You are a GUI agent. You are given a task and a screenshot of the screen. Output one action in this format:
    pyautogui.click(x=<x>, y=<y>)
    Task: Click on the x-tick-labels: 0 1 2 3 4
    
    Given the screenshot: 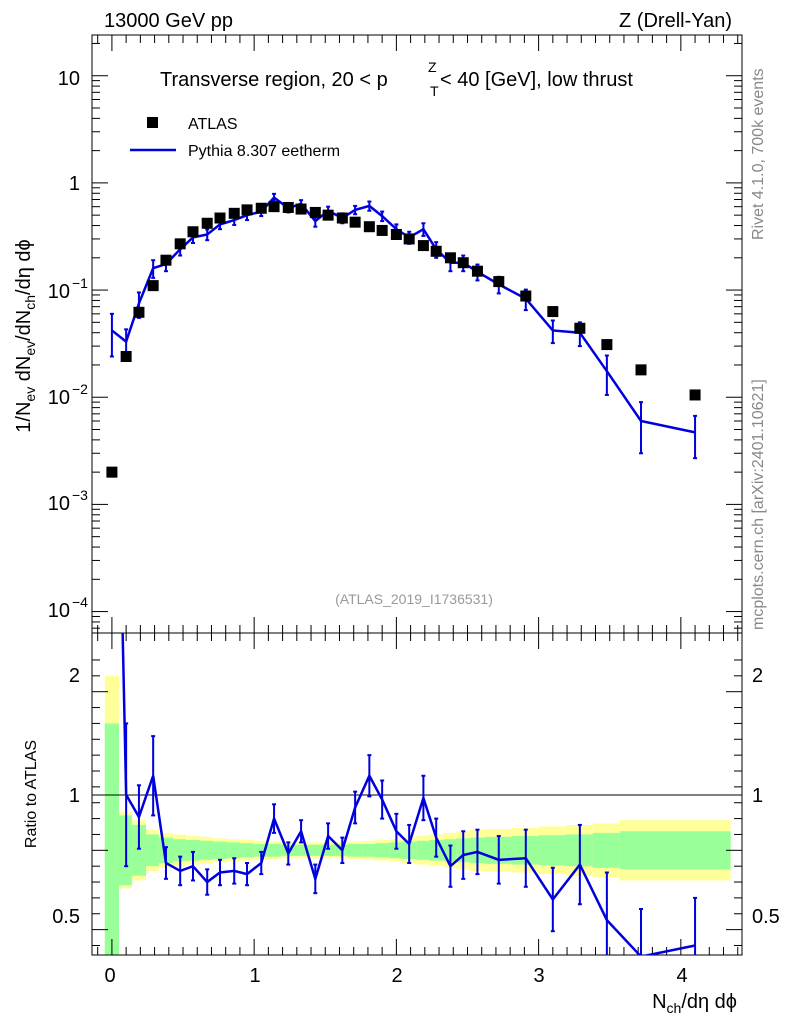 What is the action you would take?
    pyautogui.click(x=395, y=976)
    